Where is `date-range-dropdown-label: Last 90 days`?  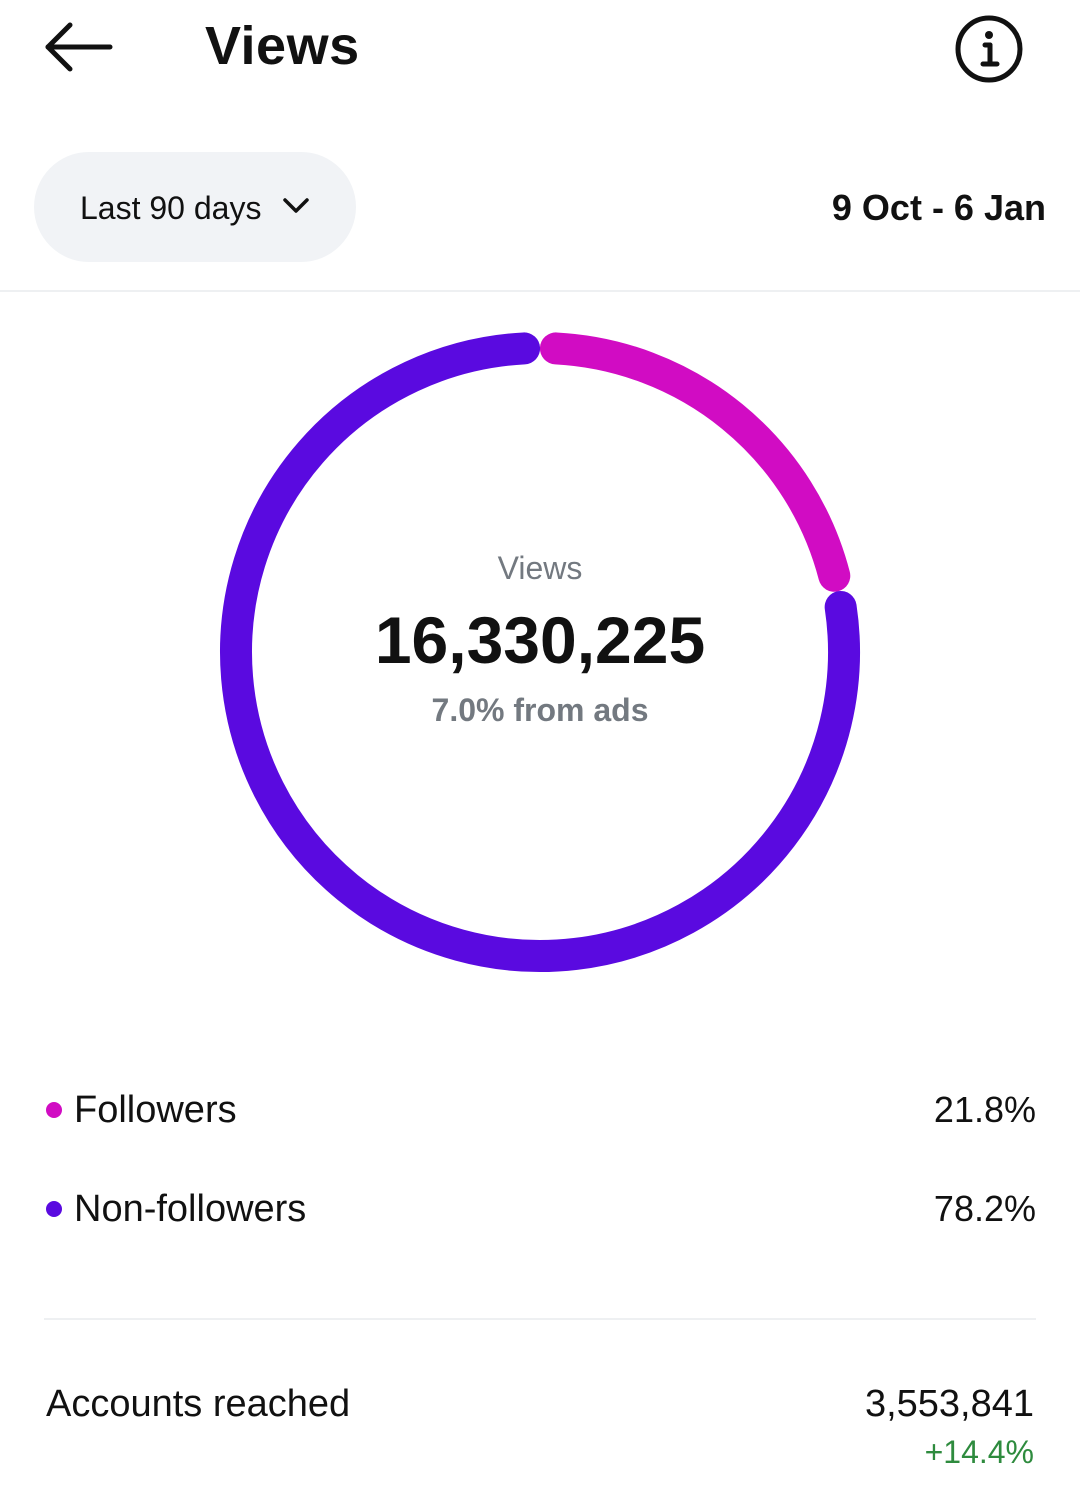 date-range-dropdown-label: Last 90 days is located at coordinates (171, 208).